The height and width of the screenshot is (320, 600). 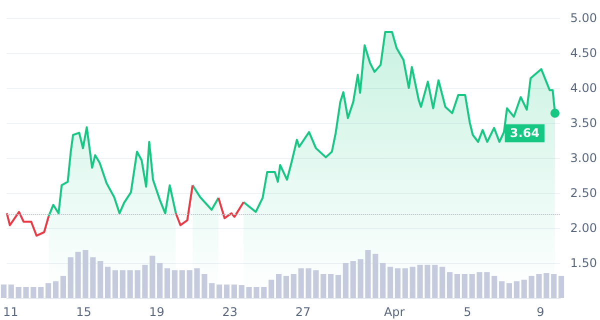 I want to click on y-tick-label: 1.50, so click(x=583, y=263).